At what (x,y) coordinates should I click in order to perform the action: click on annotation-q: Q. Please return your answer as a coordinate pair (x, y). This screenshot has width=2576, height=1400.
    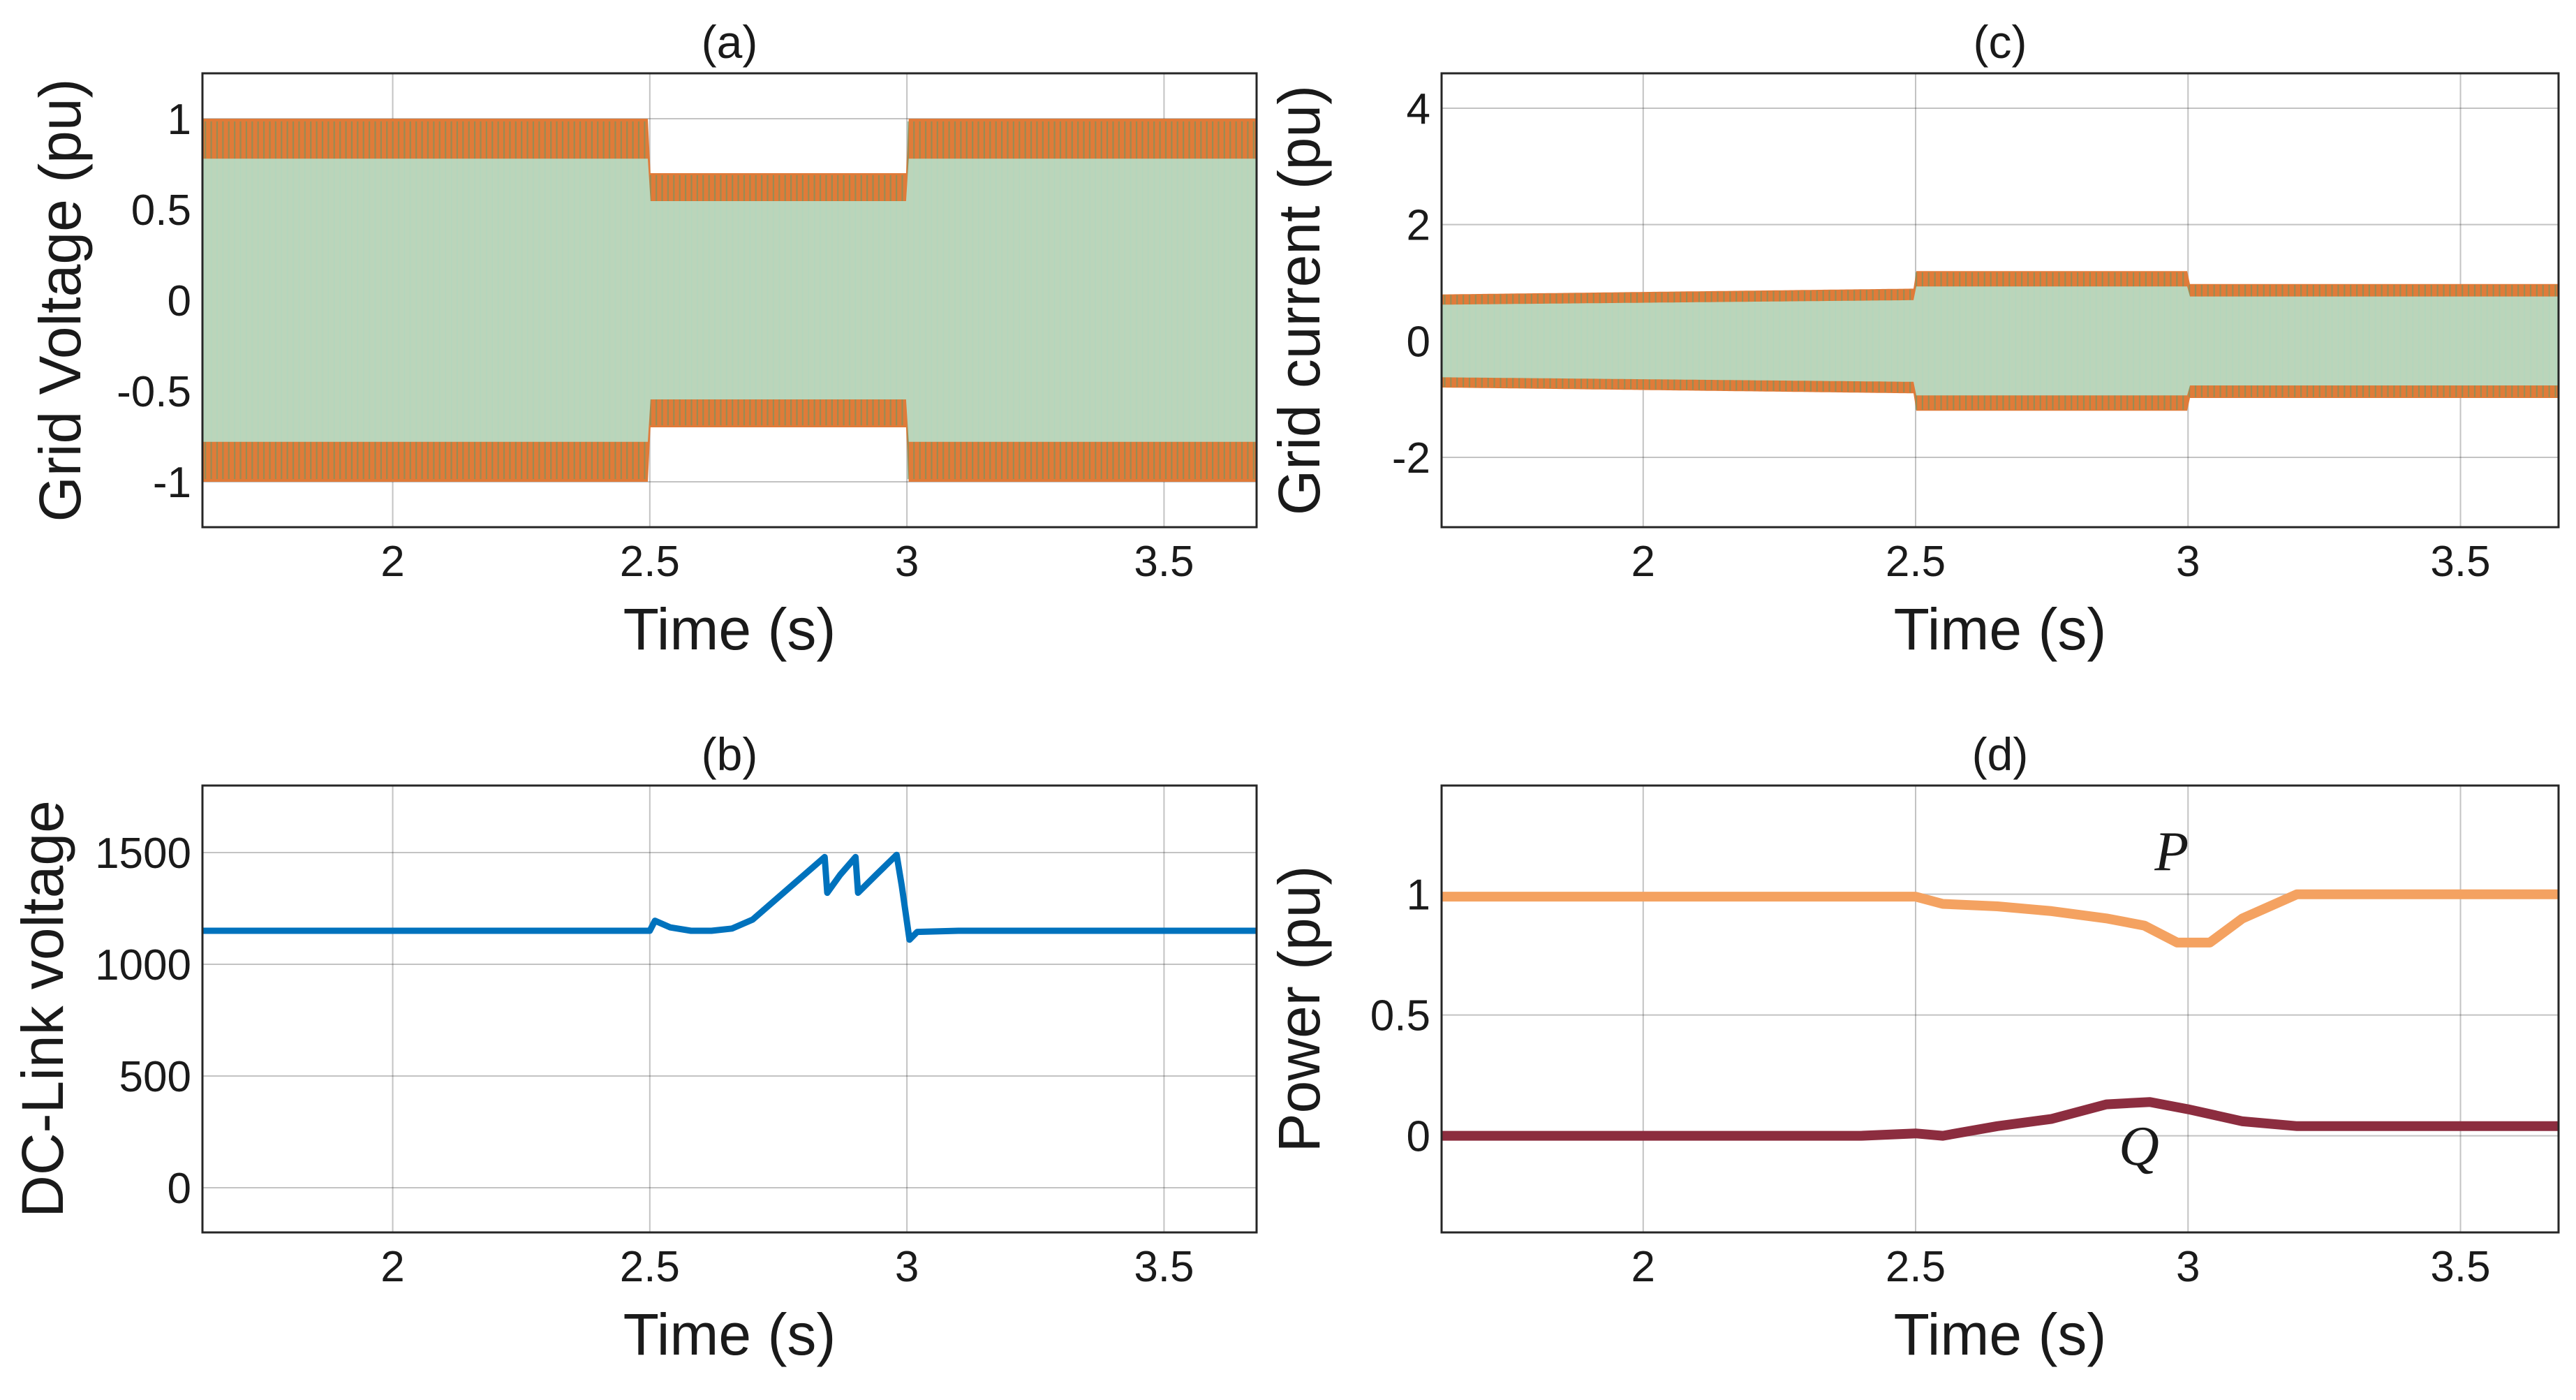
    Looking at the image, I should click on (2139, 1146).